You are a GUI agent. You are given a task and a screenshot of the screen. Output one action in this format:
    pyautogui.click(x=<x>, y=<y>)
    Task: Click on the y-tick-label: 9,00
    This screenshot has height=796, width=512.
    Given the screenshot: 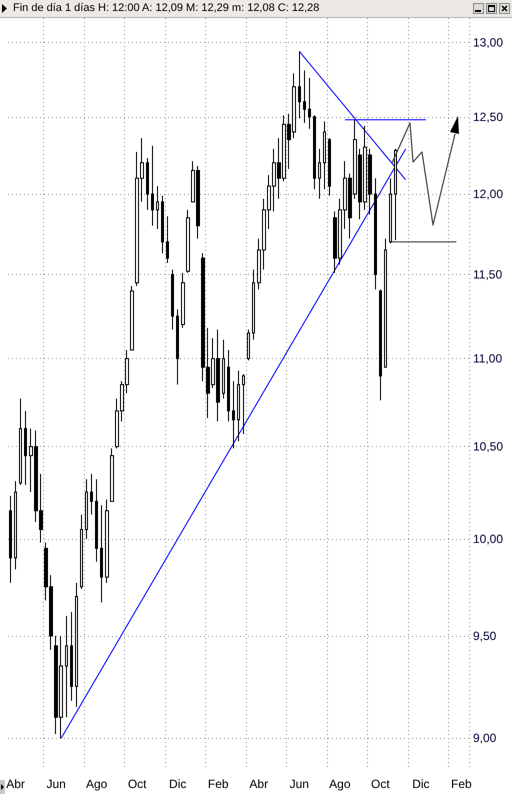 What is the action you would take?
    pyautogui.click(x=485, y=738)
    